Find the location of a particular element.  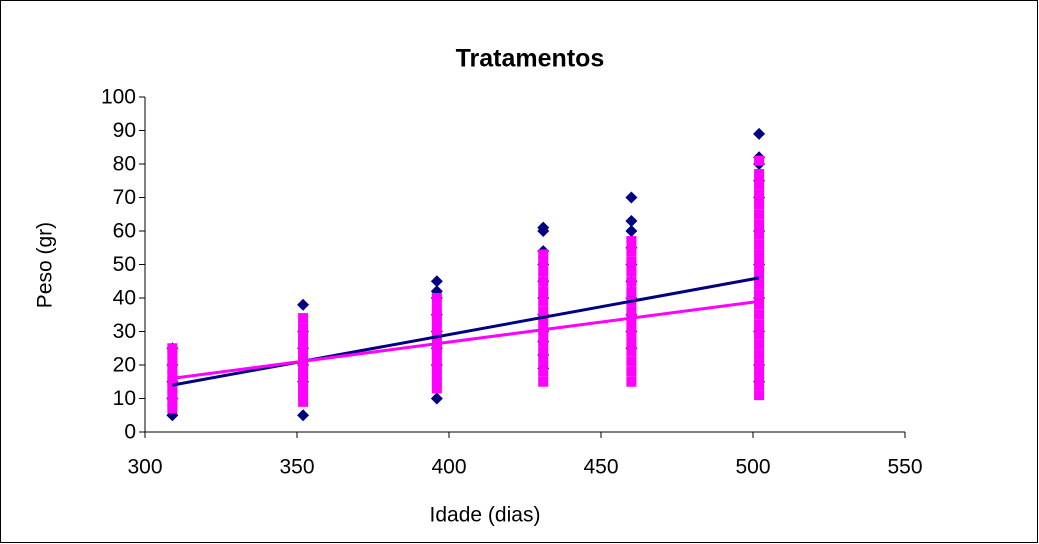

x-tick-label: 450 is located at coordinates (600, 467).